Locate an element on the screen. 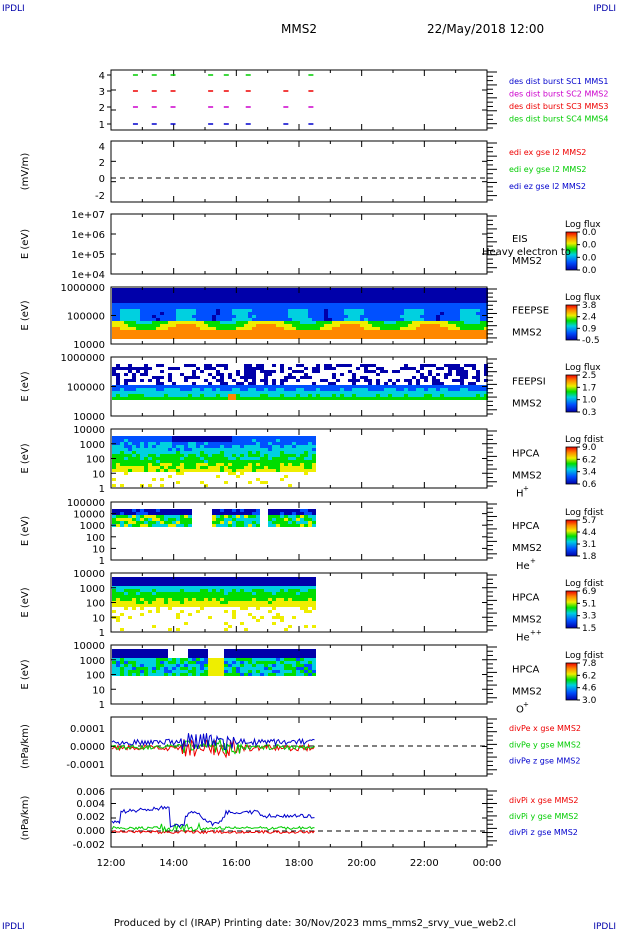 This screenshot has width=630, height=934. colorbar-tick-label: 9.0 is located at coordinates (589, 448).